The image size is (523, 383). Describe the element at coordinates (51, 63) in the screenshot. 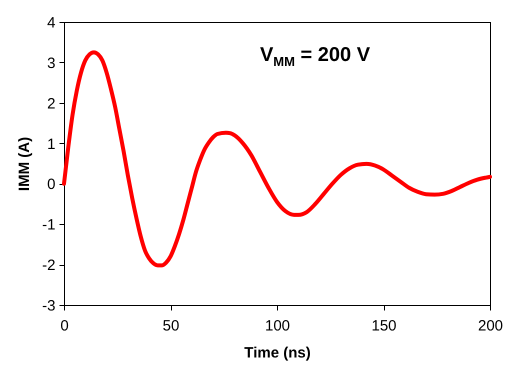

I see `y-tick-label: 3` at that location.